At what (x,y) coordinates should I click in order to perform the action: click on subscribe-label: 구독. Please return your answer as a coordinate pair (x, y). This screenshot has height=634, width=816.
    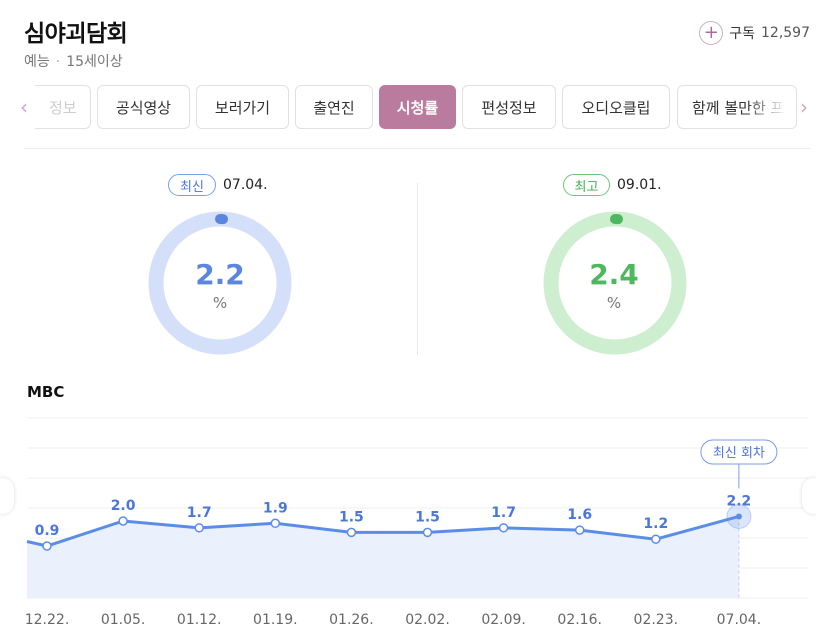
    Looking at the image, I should click on (742, 34).